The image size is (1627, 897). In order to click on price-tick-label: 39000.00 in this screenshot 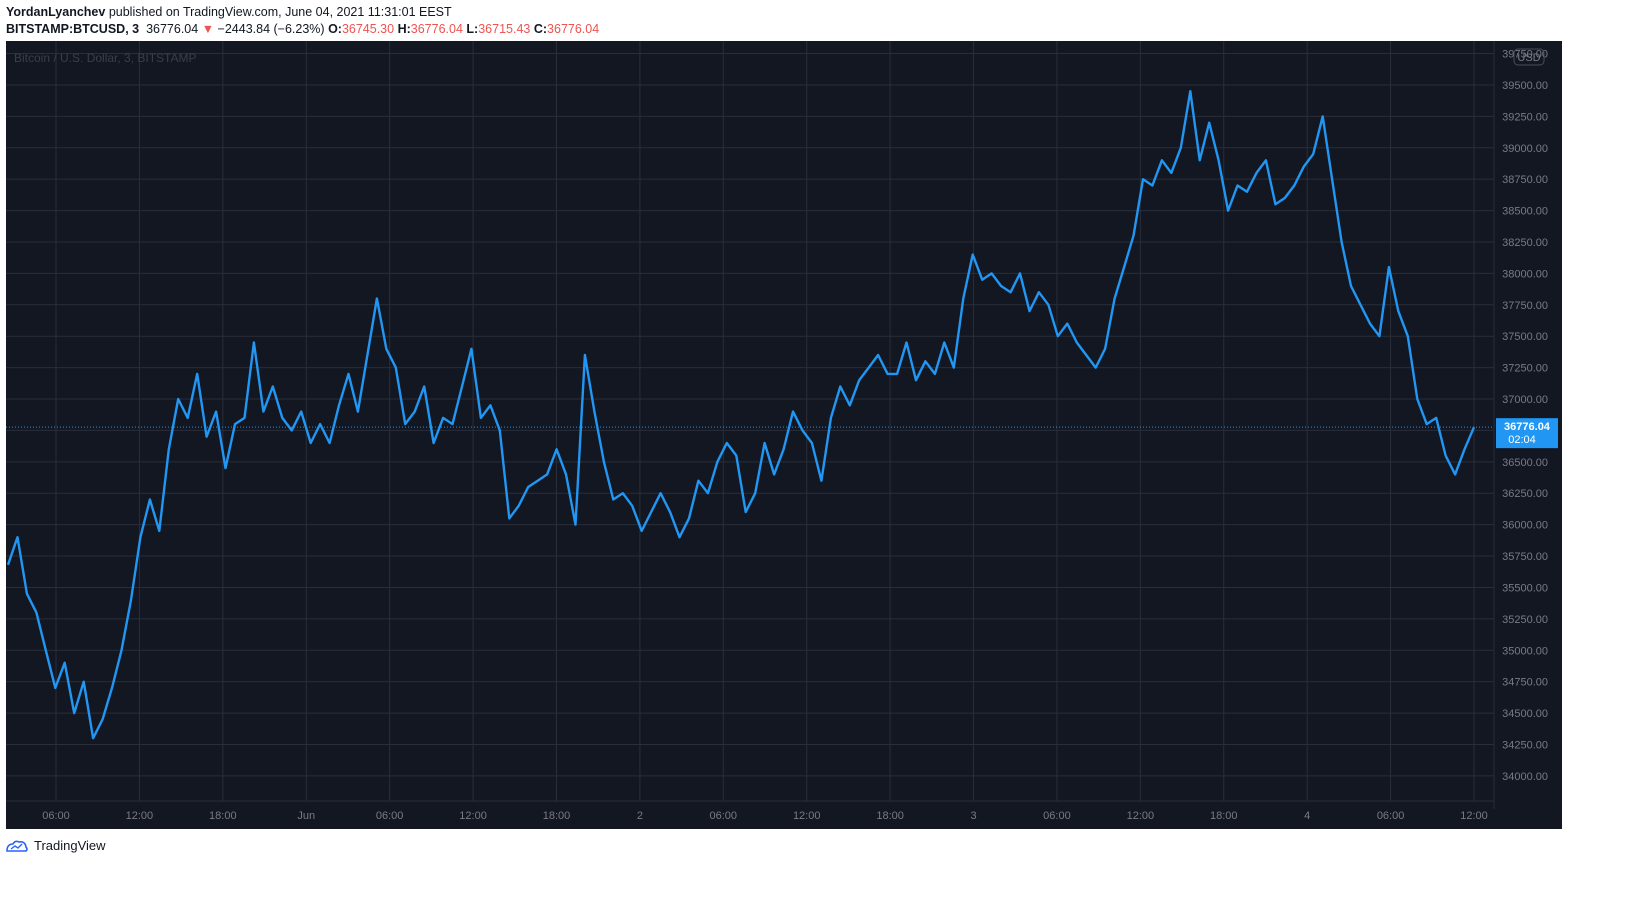, I will do `click(1525, 149)`.